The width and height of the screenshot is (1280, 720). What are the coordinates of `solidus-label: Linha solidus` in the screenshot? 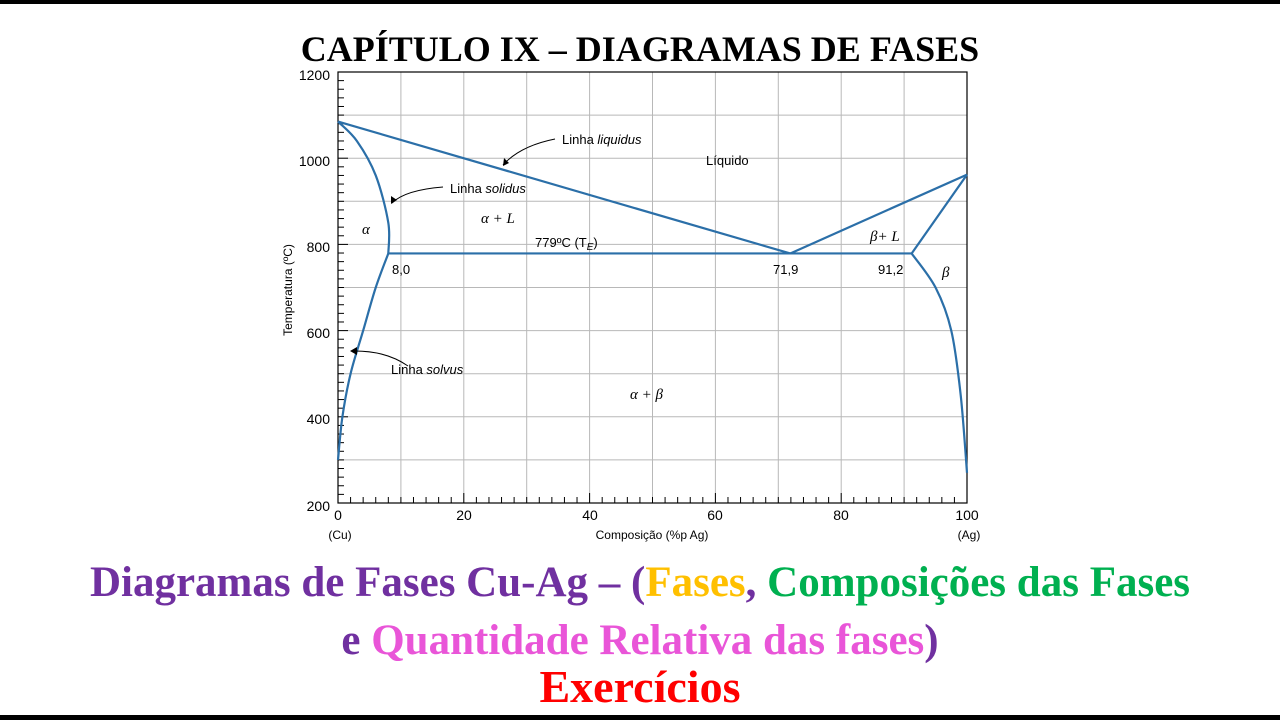 It's located at (488, 188).